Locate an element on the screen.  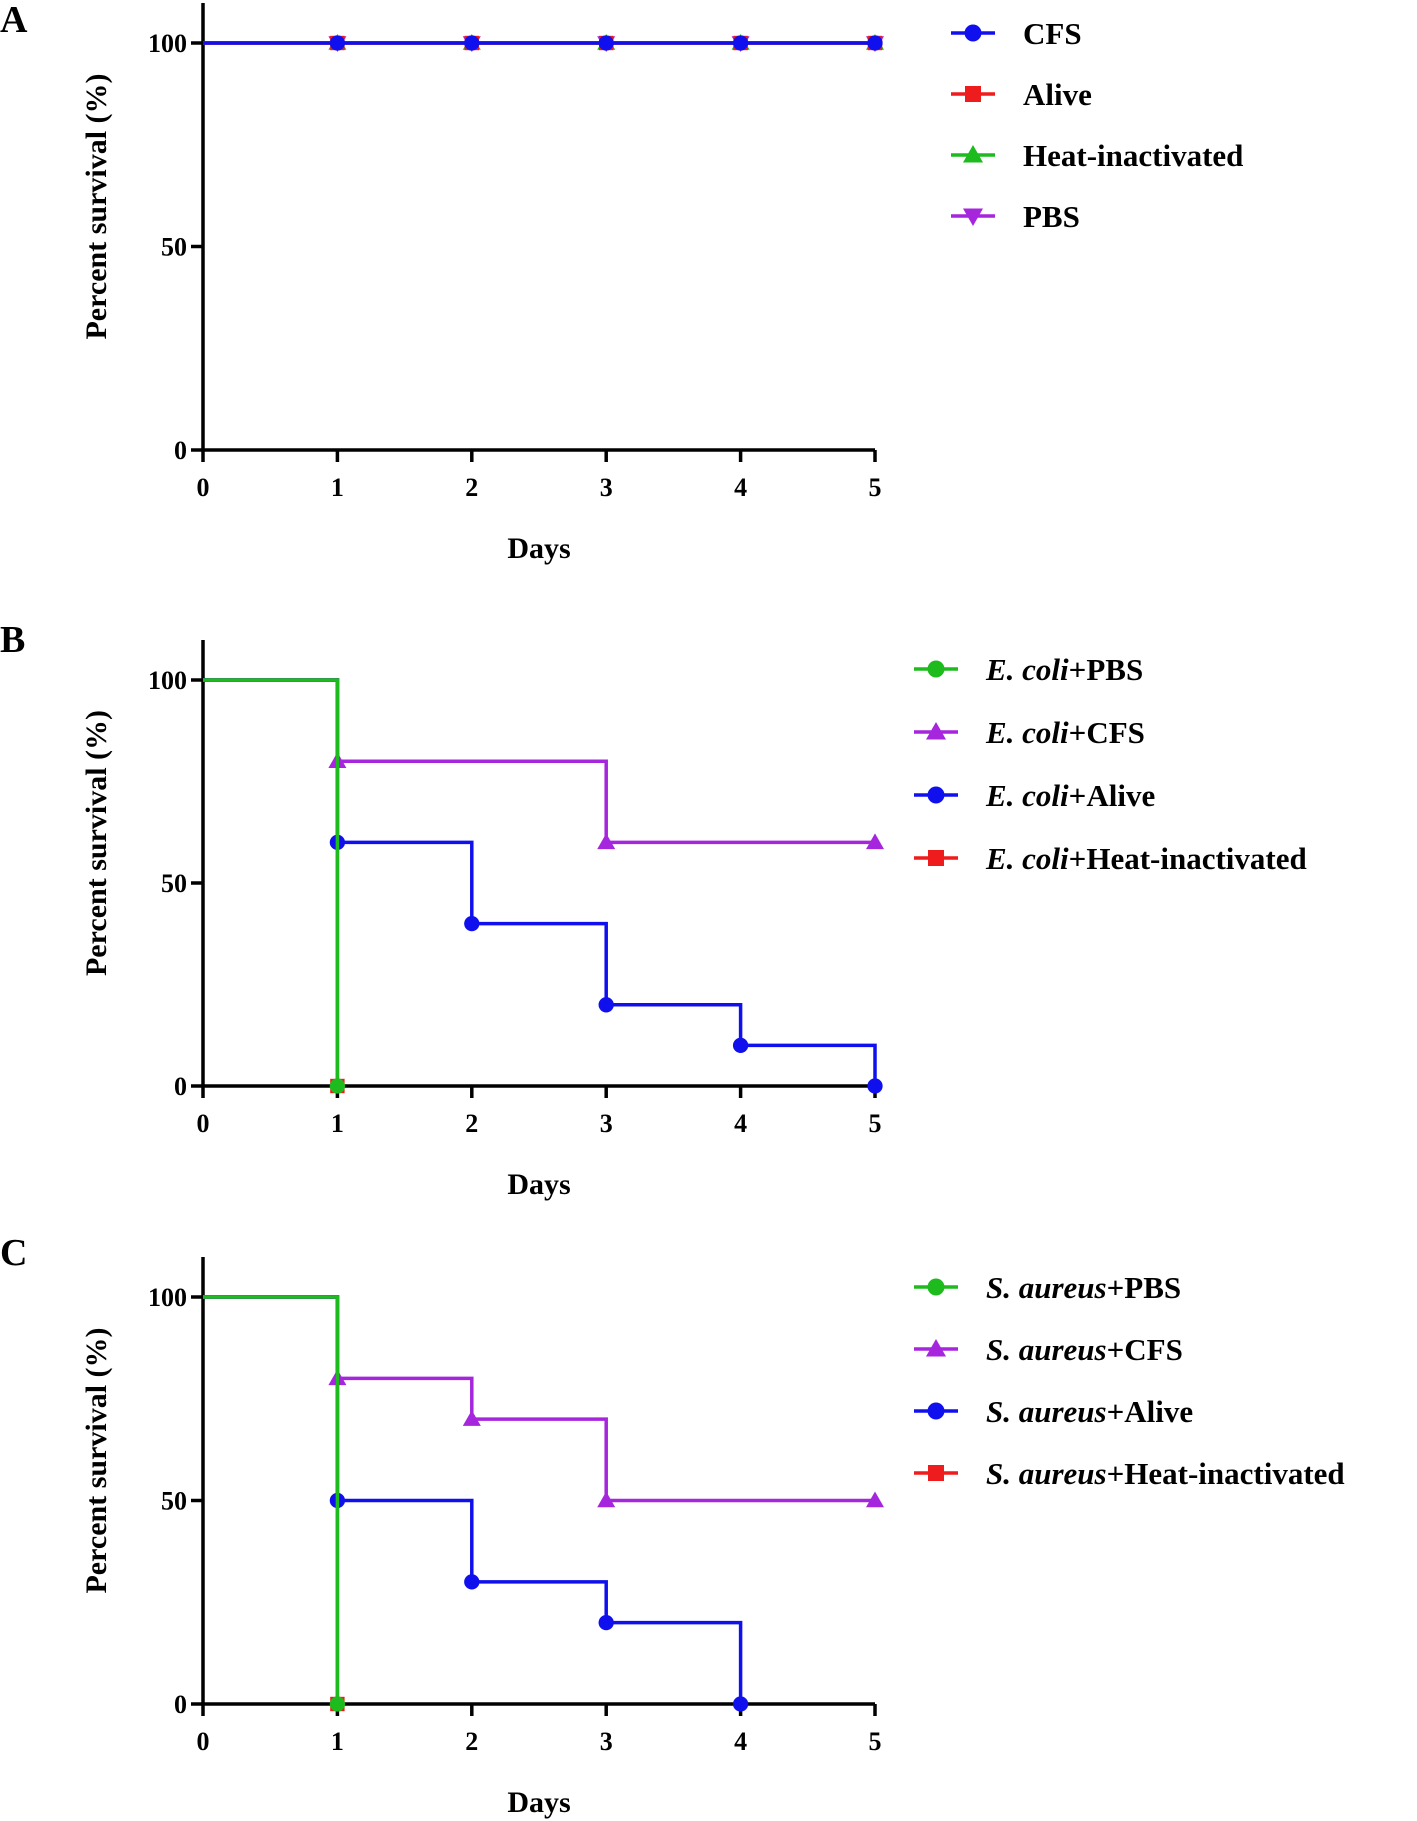
series-s-aureus-pbs is located at coordinates (274, 1503).